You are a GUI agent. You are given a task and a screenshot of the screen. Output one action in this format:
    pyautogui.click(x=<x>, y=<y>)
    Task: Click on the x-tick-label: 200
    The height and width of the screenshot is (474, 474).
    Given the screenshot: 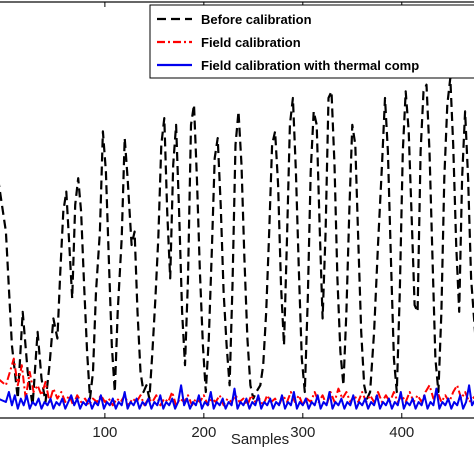 What is the action you would take?
    pyautogui.click(x=203, y=432)
    